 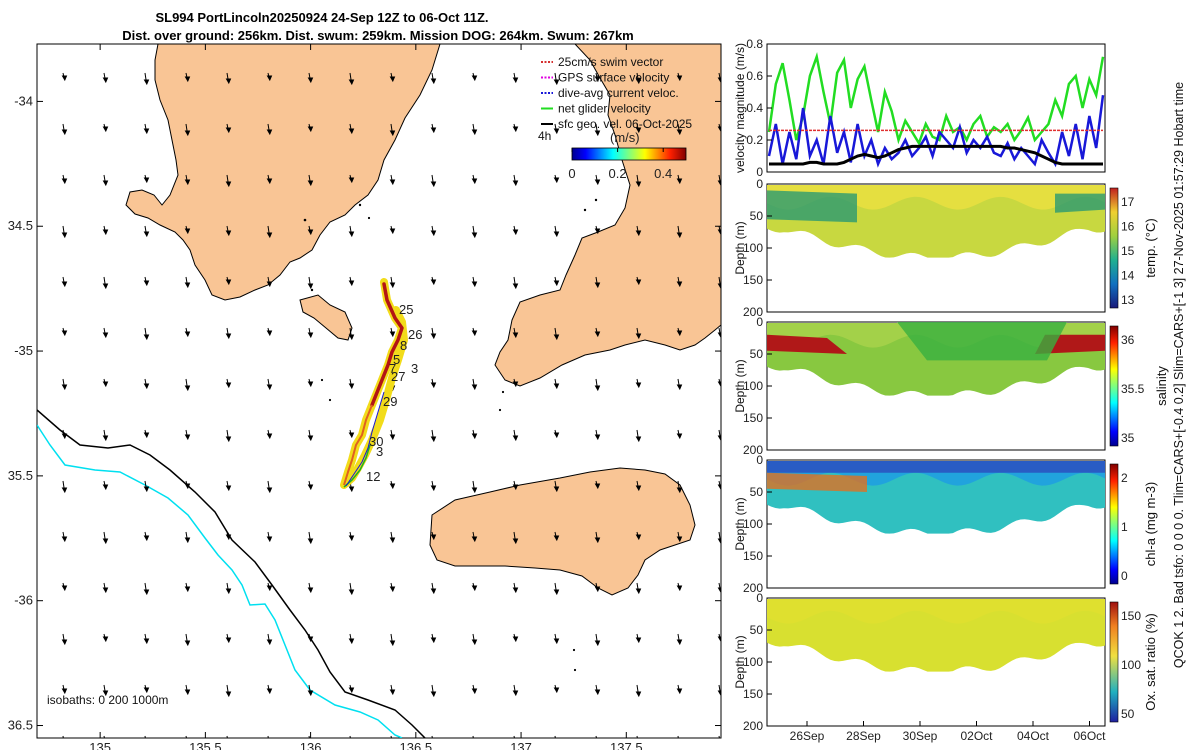 I want to click on track-day-label: 26, so click(x=415, y=334).